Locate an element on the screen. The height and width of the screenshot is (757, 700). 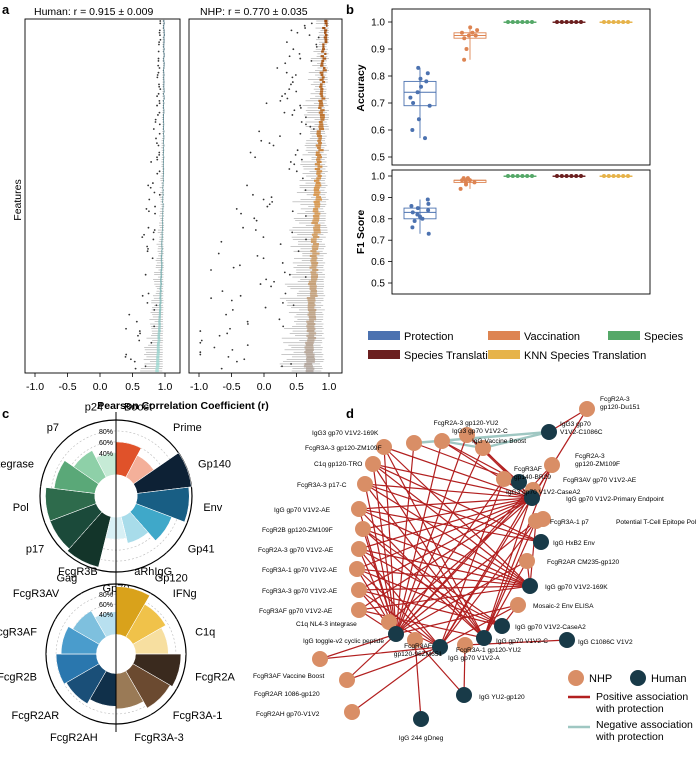
polar-category-label: FcgR3AV is located at coordinates (36, 594).